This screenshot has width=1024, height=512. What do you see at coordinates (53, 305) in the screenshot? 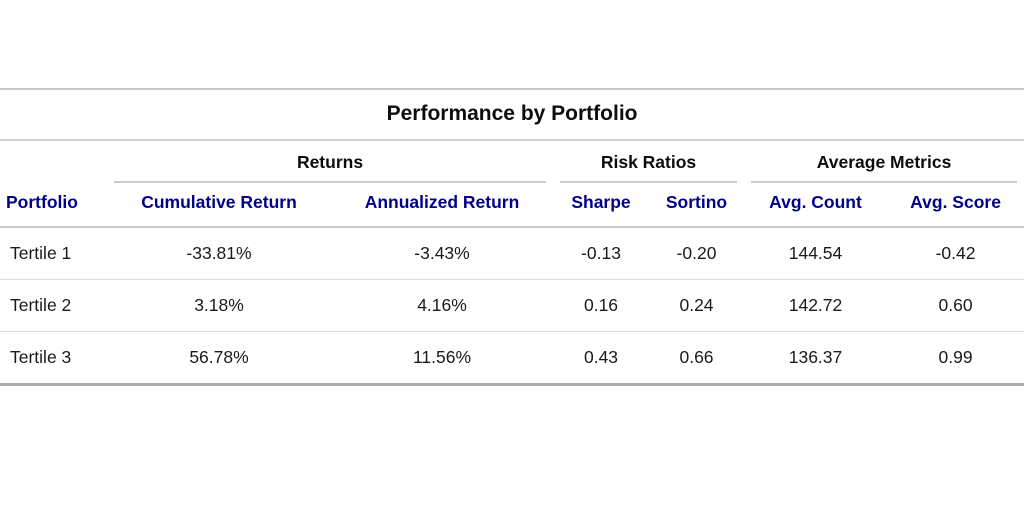
I see `row-label: Tertile 2` at bounding box center [53, 305].